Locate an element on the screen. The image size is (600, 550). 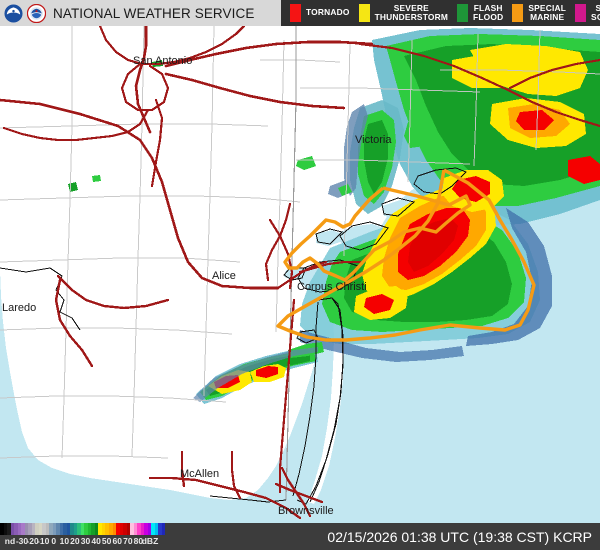
colorbar-tick-labels: nd -30 -20 -10 0 10 20 30 40 50 60 70 80 dBZ is located at coordinates (82, 542).